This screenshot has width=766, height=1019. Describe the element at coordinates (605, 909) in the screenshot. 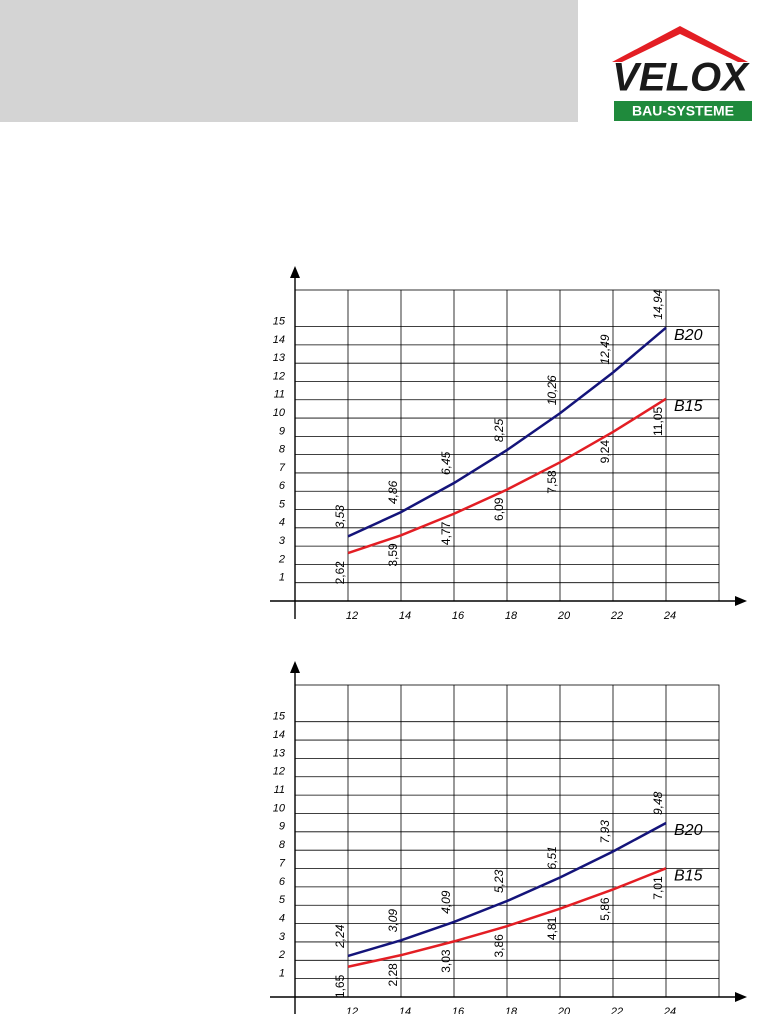

I see `value-label: 5,86` at that location.